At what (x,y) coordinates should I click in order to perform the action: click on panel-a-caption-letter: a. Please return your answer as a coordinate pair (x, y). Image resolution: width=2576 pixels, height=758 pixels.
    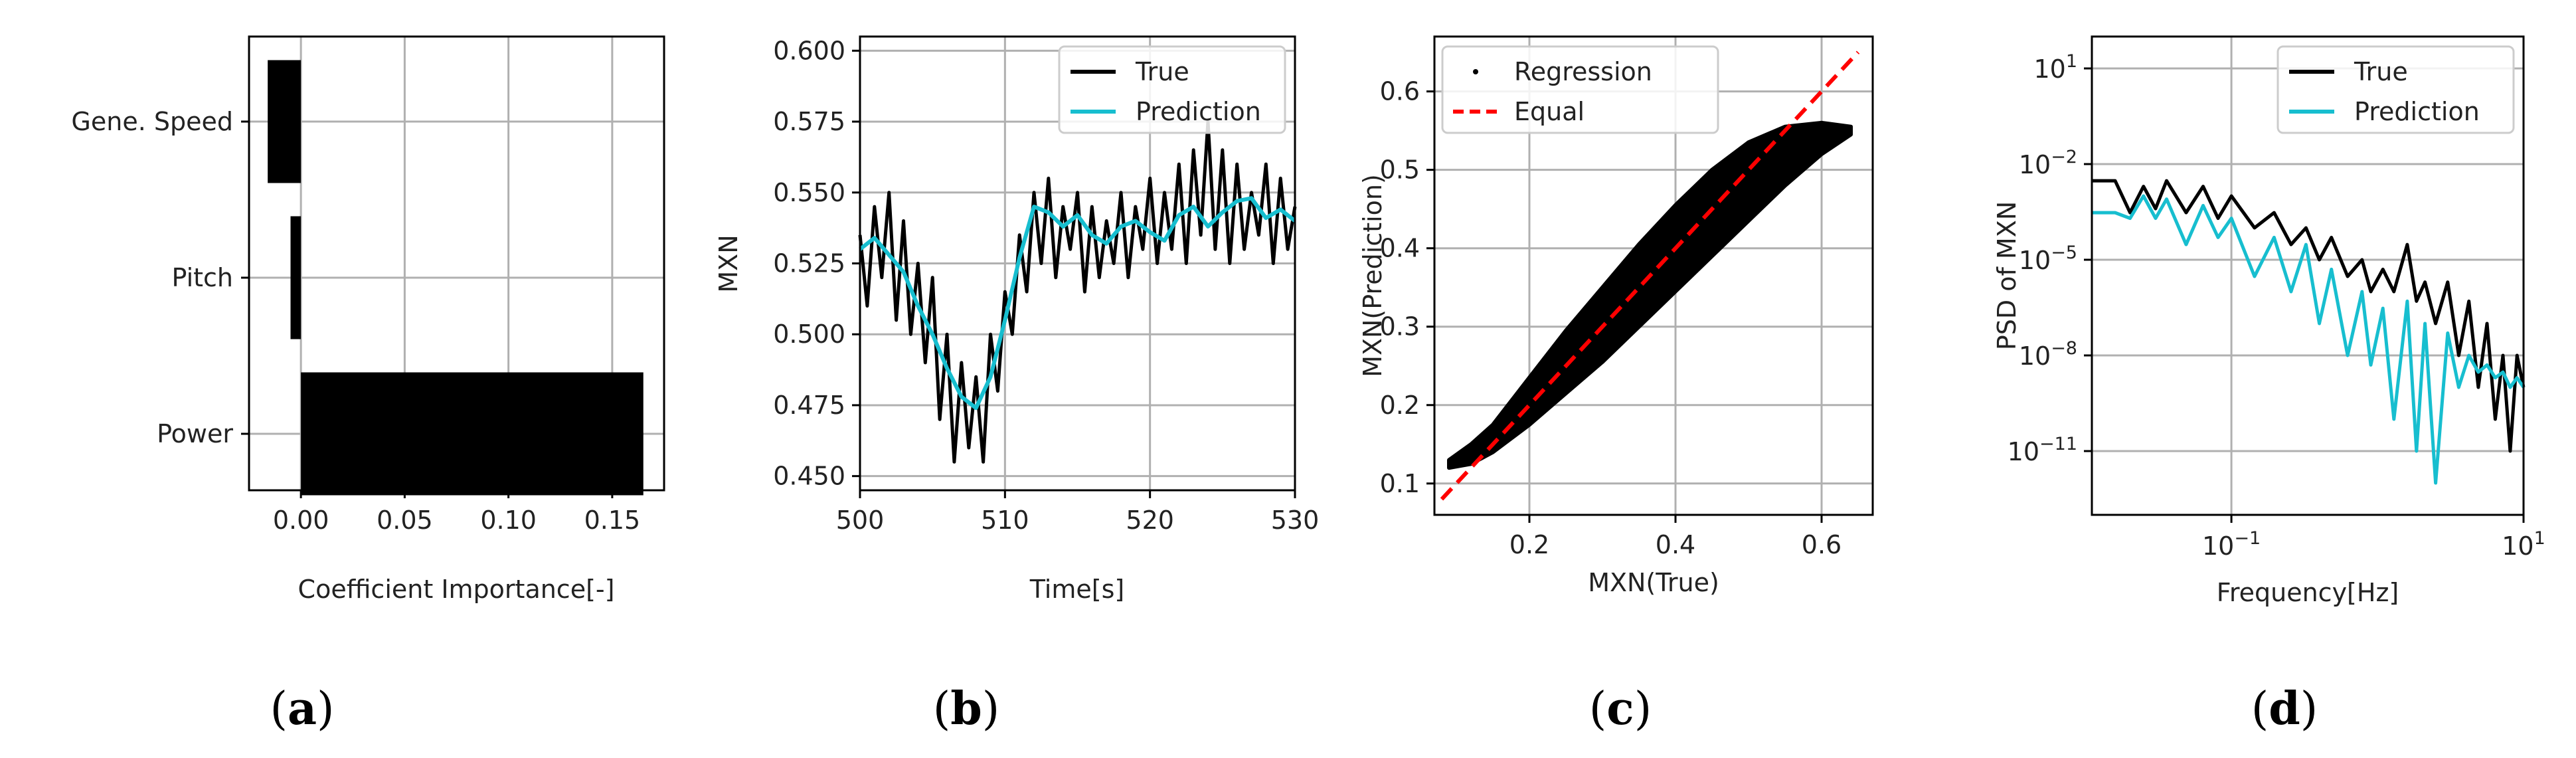
    Looking at the image, I should click on (302, 708).